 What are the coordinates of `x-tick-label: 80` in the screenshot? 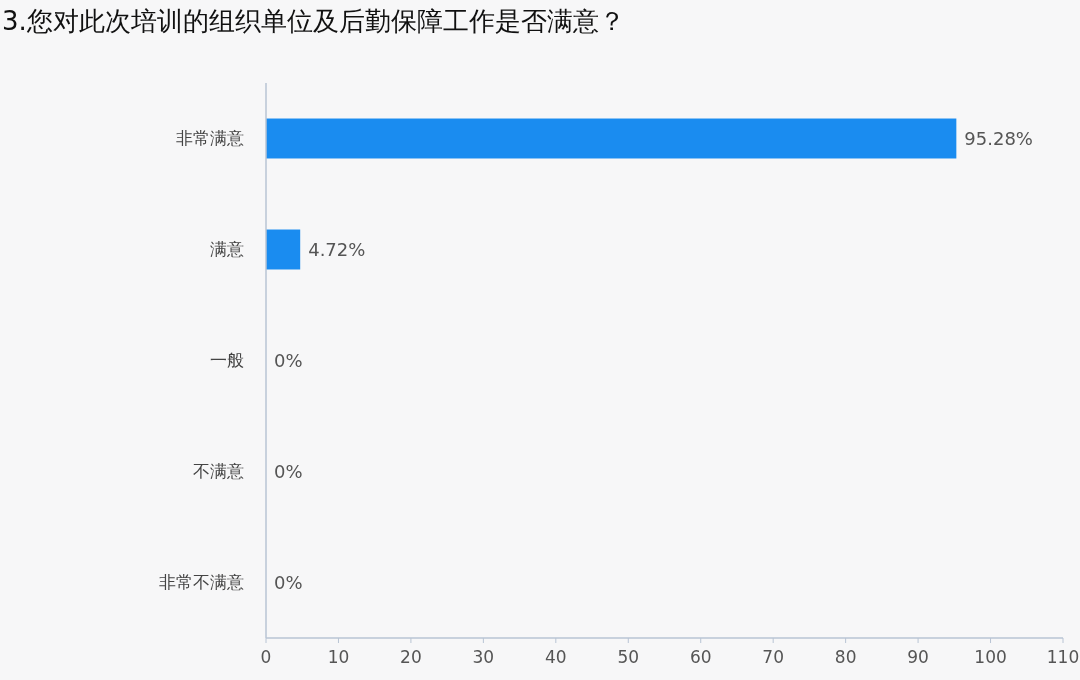 It's located at (845, 657).